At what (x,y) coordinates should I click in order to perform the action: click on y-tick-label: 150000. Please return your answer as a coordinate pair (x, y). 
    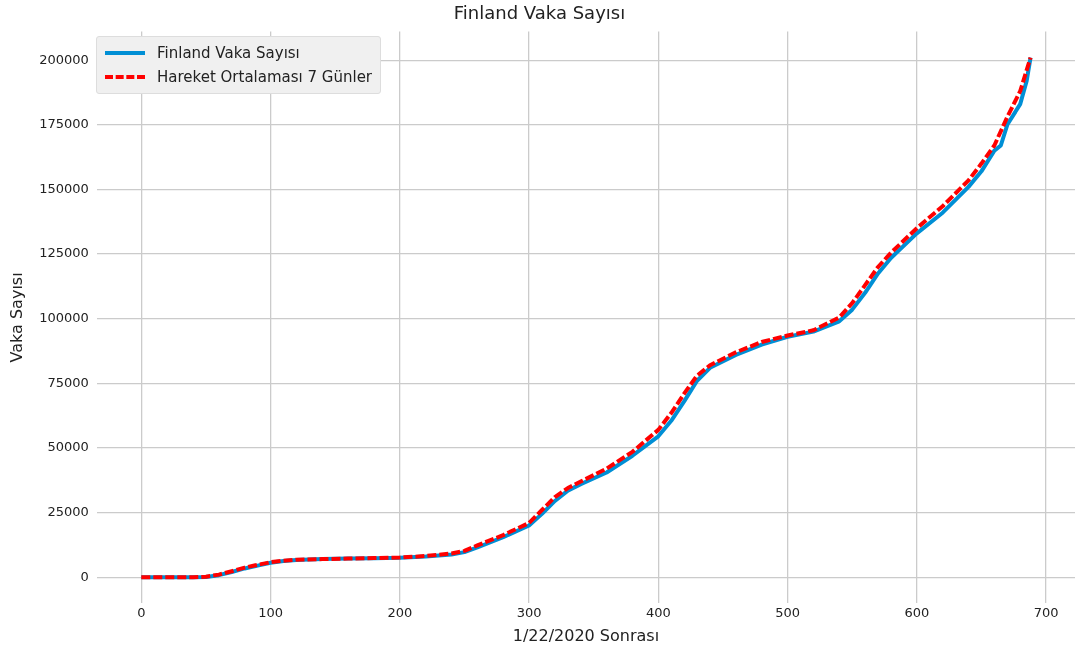
    Looking at the image, I should click on (64, 188).